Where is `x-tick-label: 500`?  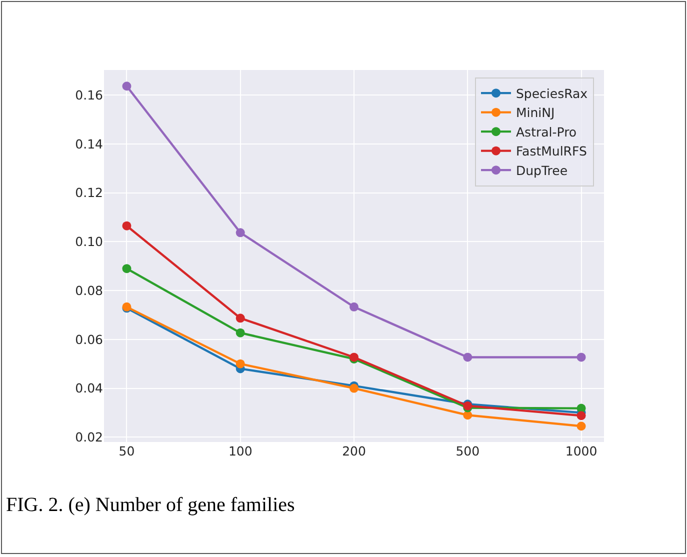 x-tick-label: 500 is located at coordinates (468, 451).